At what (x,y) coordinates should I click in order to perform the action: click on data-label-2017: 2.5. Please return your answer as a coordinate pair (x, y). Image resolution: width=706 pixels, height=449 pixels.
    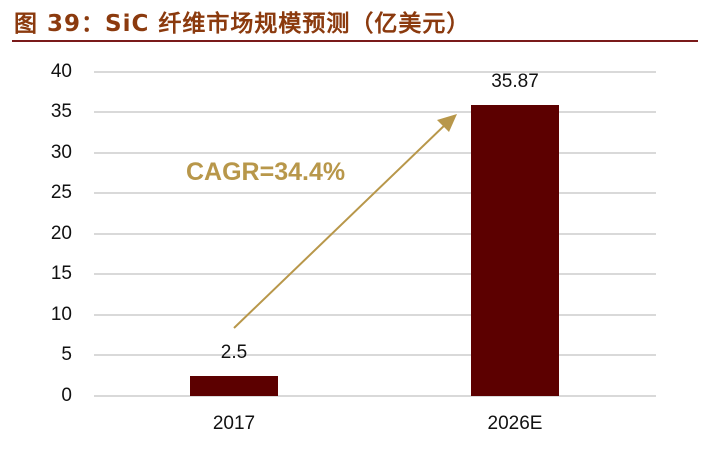
    Looking at the image, I should click on (234, 352).